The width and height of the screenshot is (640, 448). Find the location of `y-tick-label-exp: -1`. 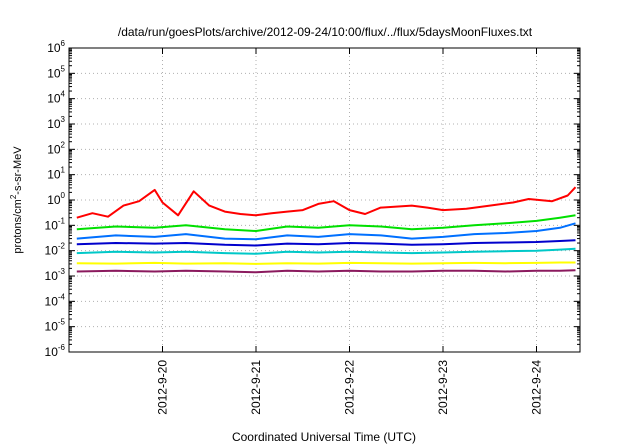

y-tick-label-exp: -1 is located at coordinates (62, 220).